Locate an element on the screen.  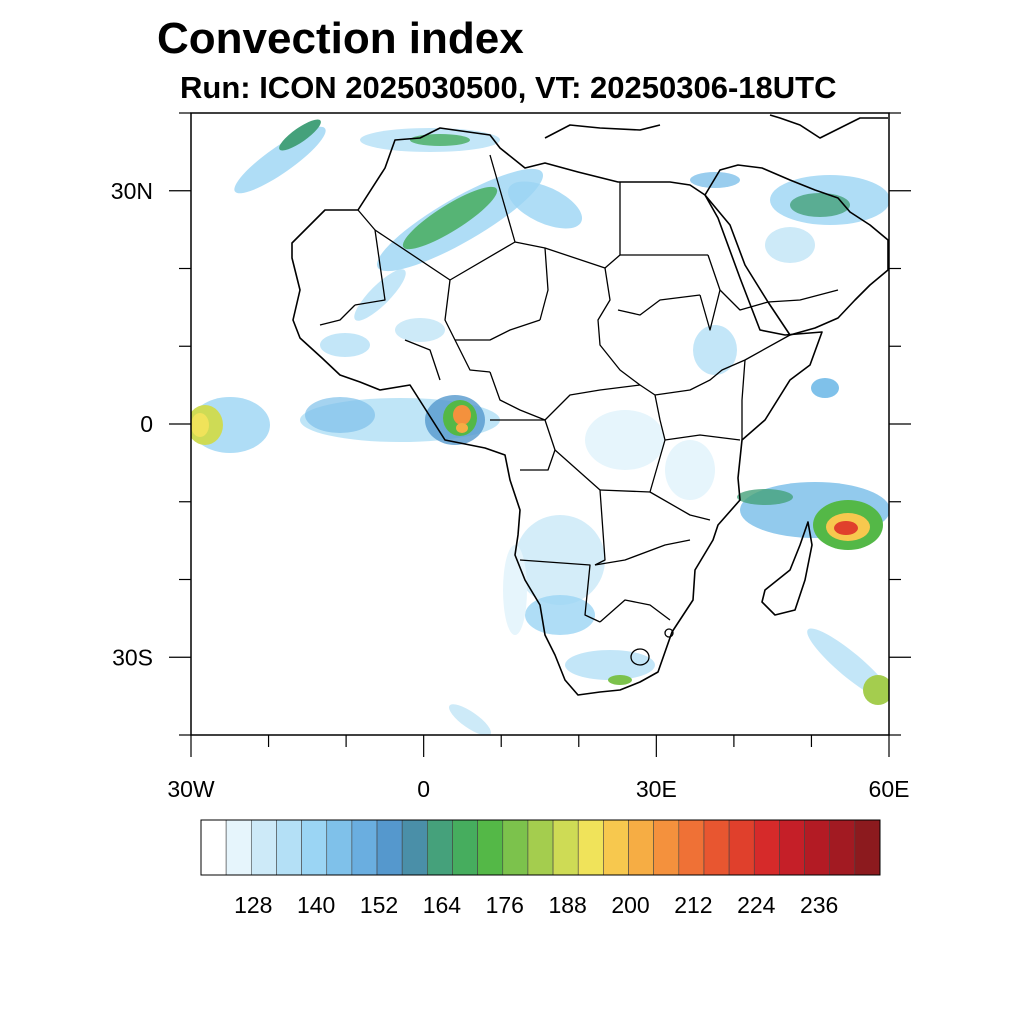
chart-title: Convection index is located at coordinates (340, 38).